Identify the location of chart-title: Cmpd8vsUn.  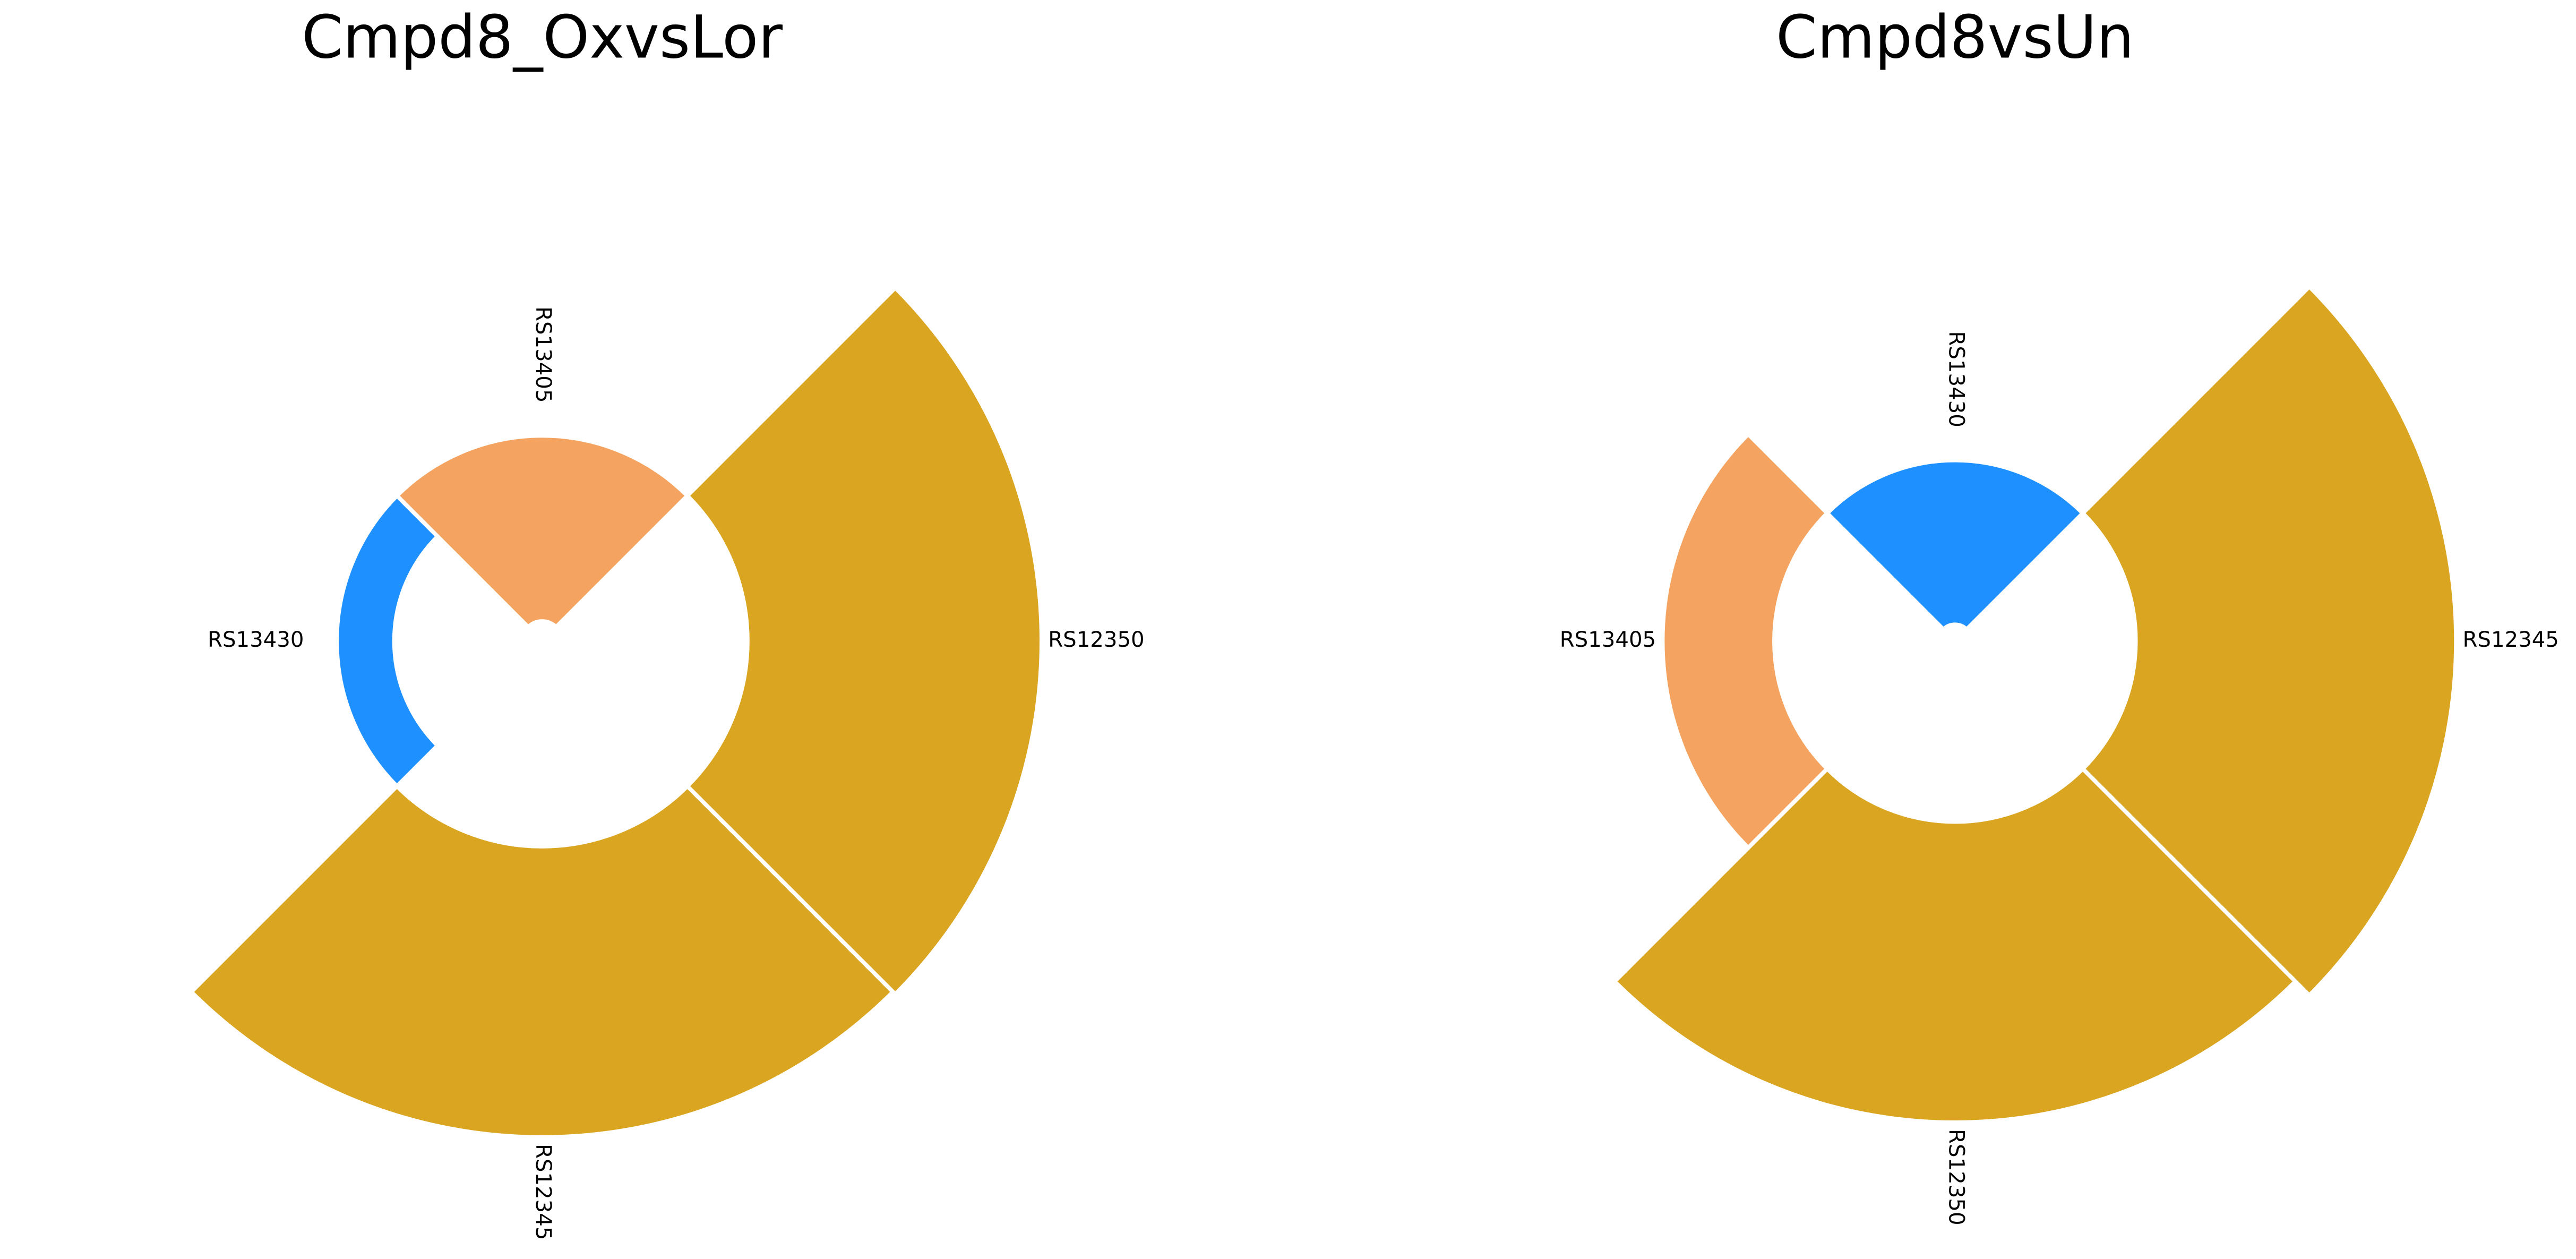
(1955, 37).